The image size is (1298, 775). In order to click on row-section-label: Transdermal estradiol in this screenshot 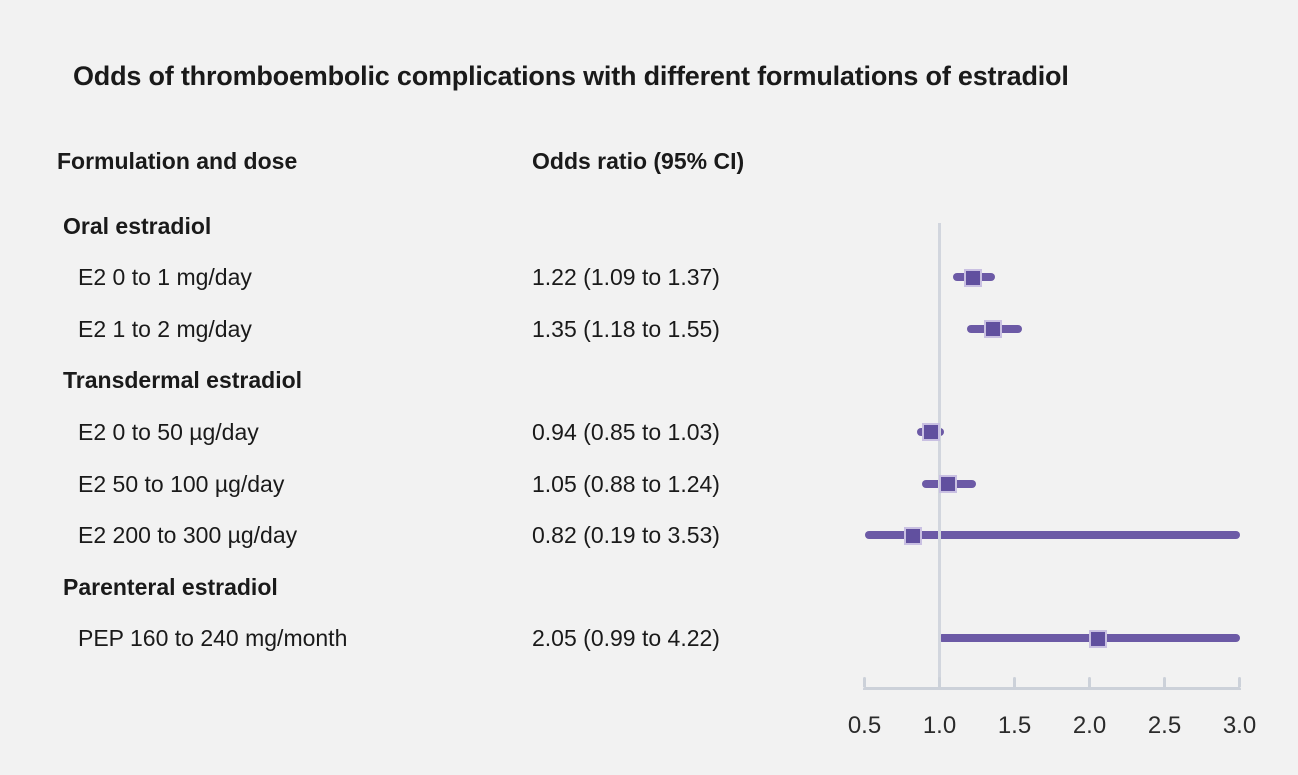, I will do `click(183, 380)`.